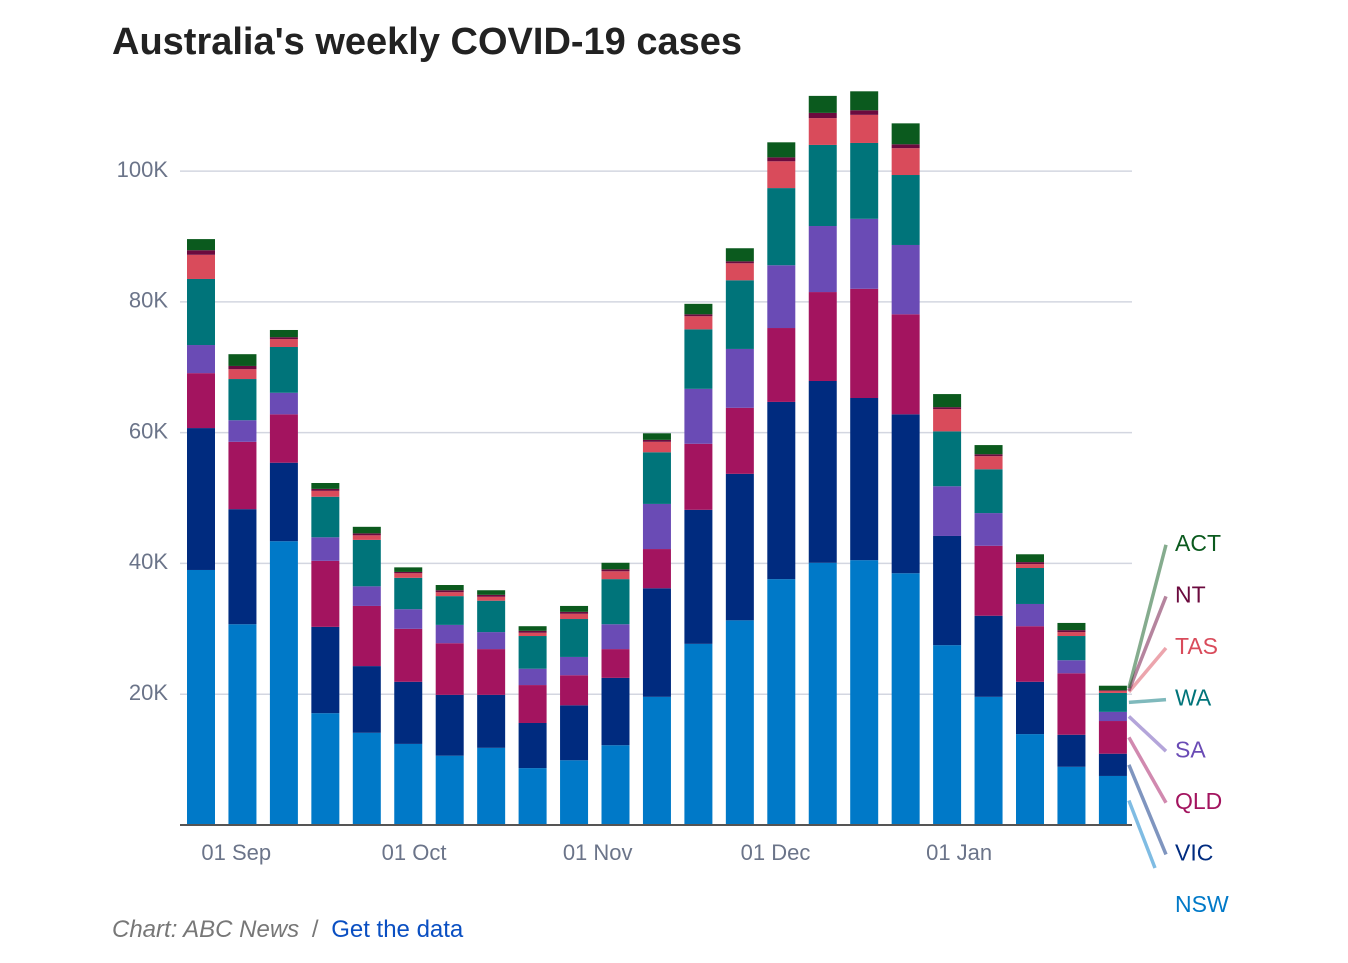 This screenshot has height=963, width=1348. What do you see at coordinates (148, 561) in the screenshot?
I see `y-tick-label: 40K` at bounding box center [148, 561].